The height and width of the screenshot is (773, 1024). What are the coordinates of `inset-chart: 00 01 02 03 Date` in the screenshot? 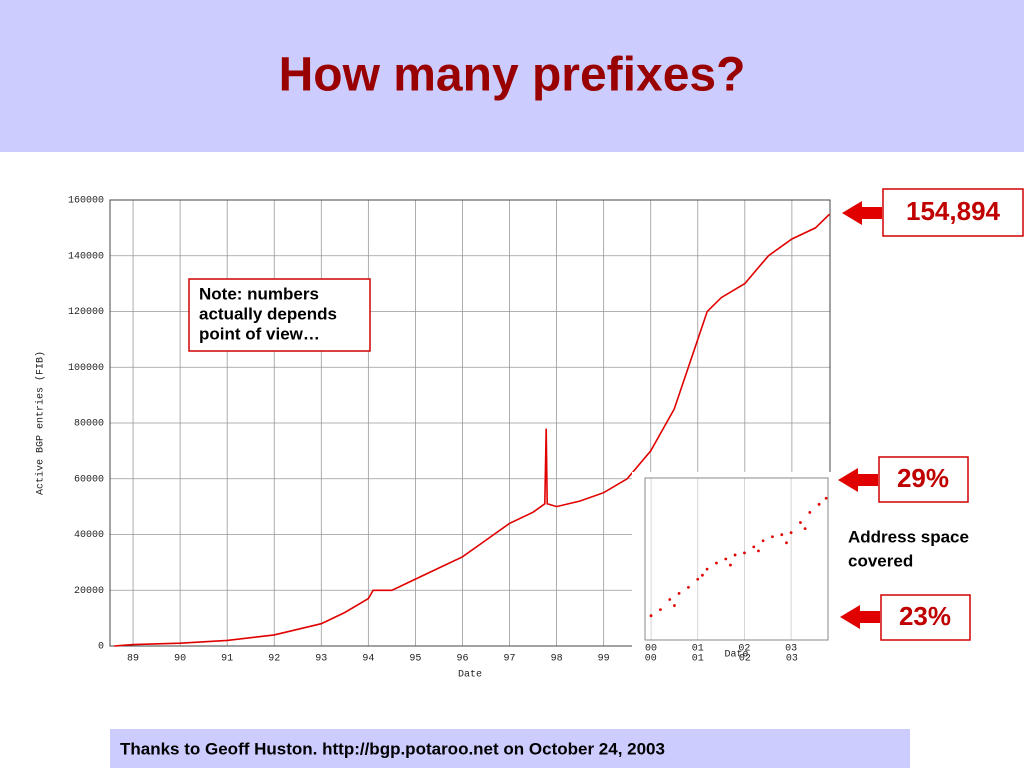 It's located at (736, 569).